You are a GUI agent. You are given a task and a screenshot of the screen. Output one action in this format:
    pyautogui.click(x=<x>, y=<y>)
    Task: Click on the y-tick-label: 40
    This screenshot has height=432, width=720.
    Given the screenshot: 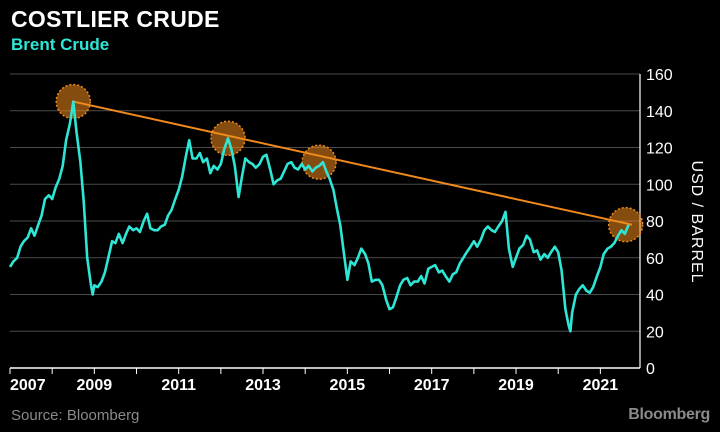 What is the action you would take?
    pyautogui.click(x=655, y=296)
    